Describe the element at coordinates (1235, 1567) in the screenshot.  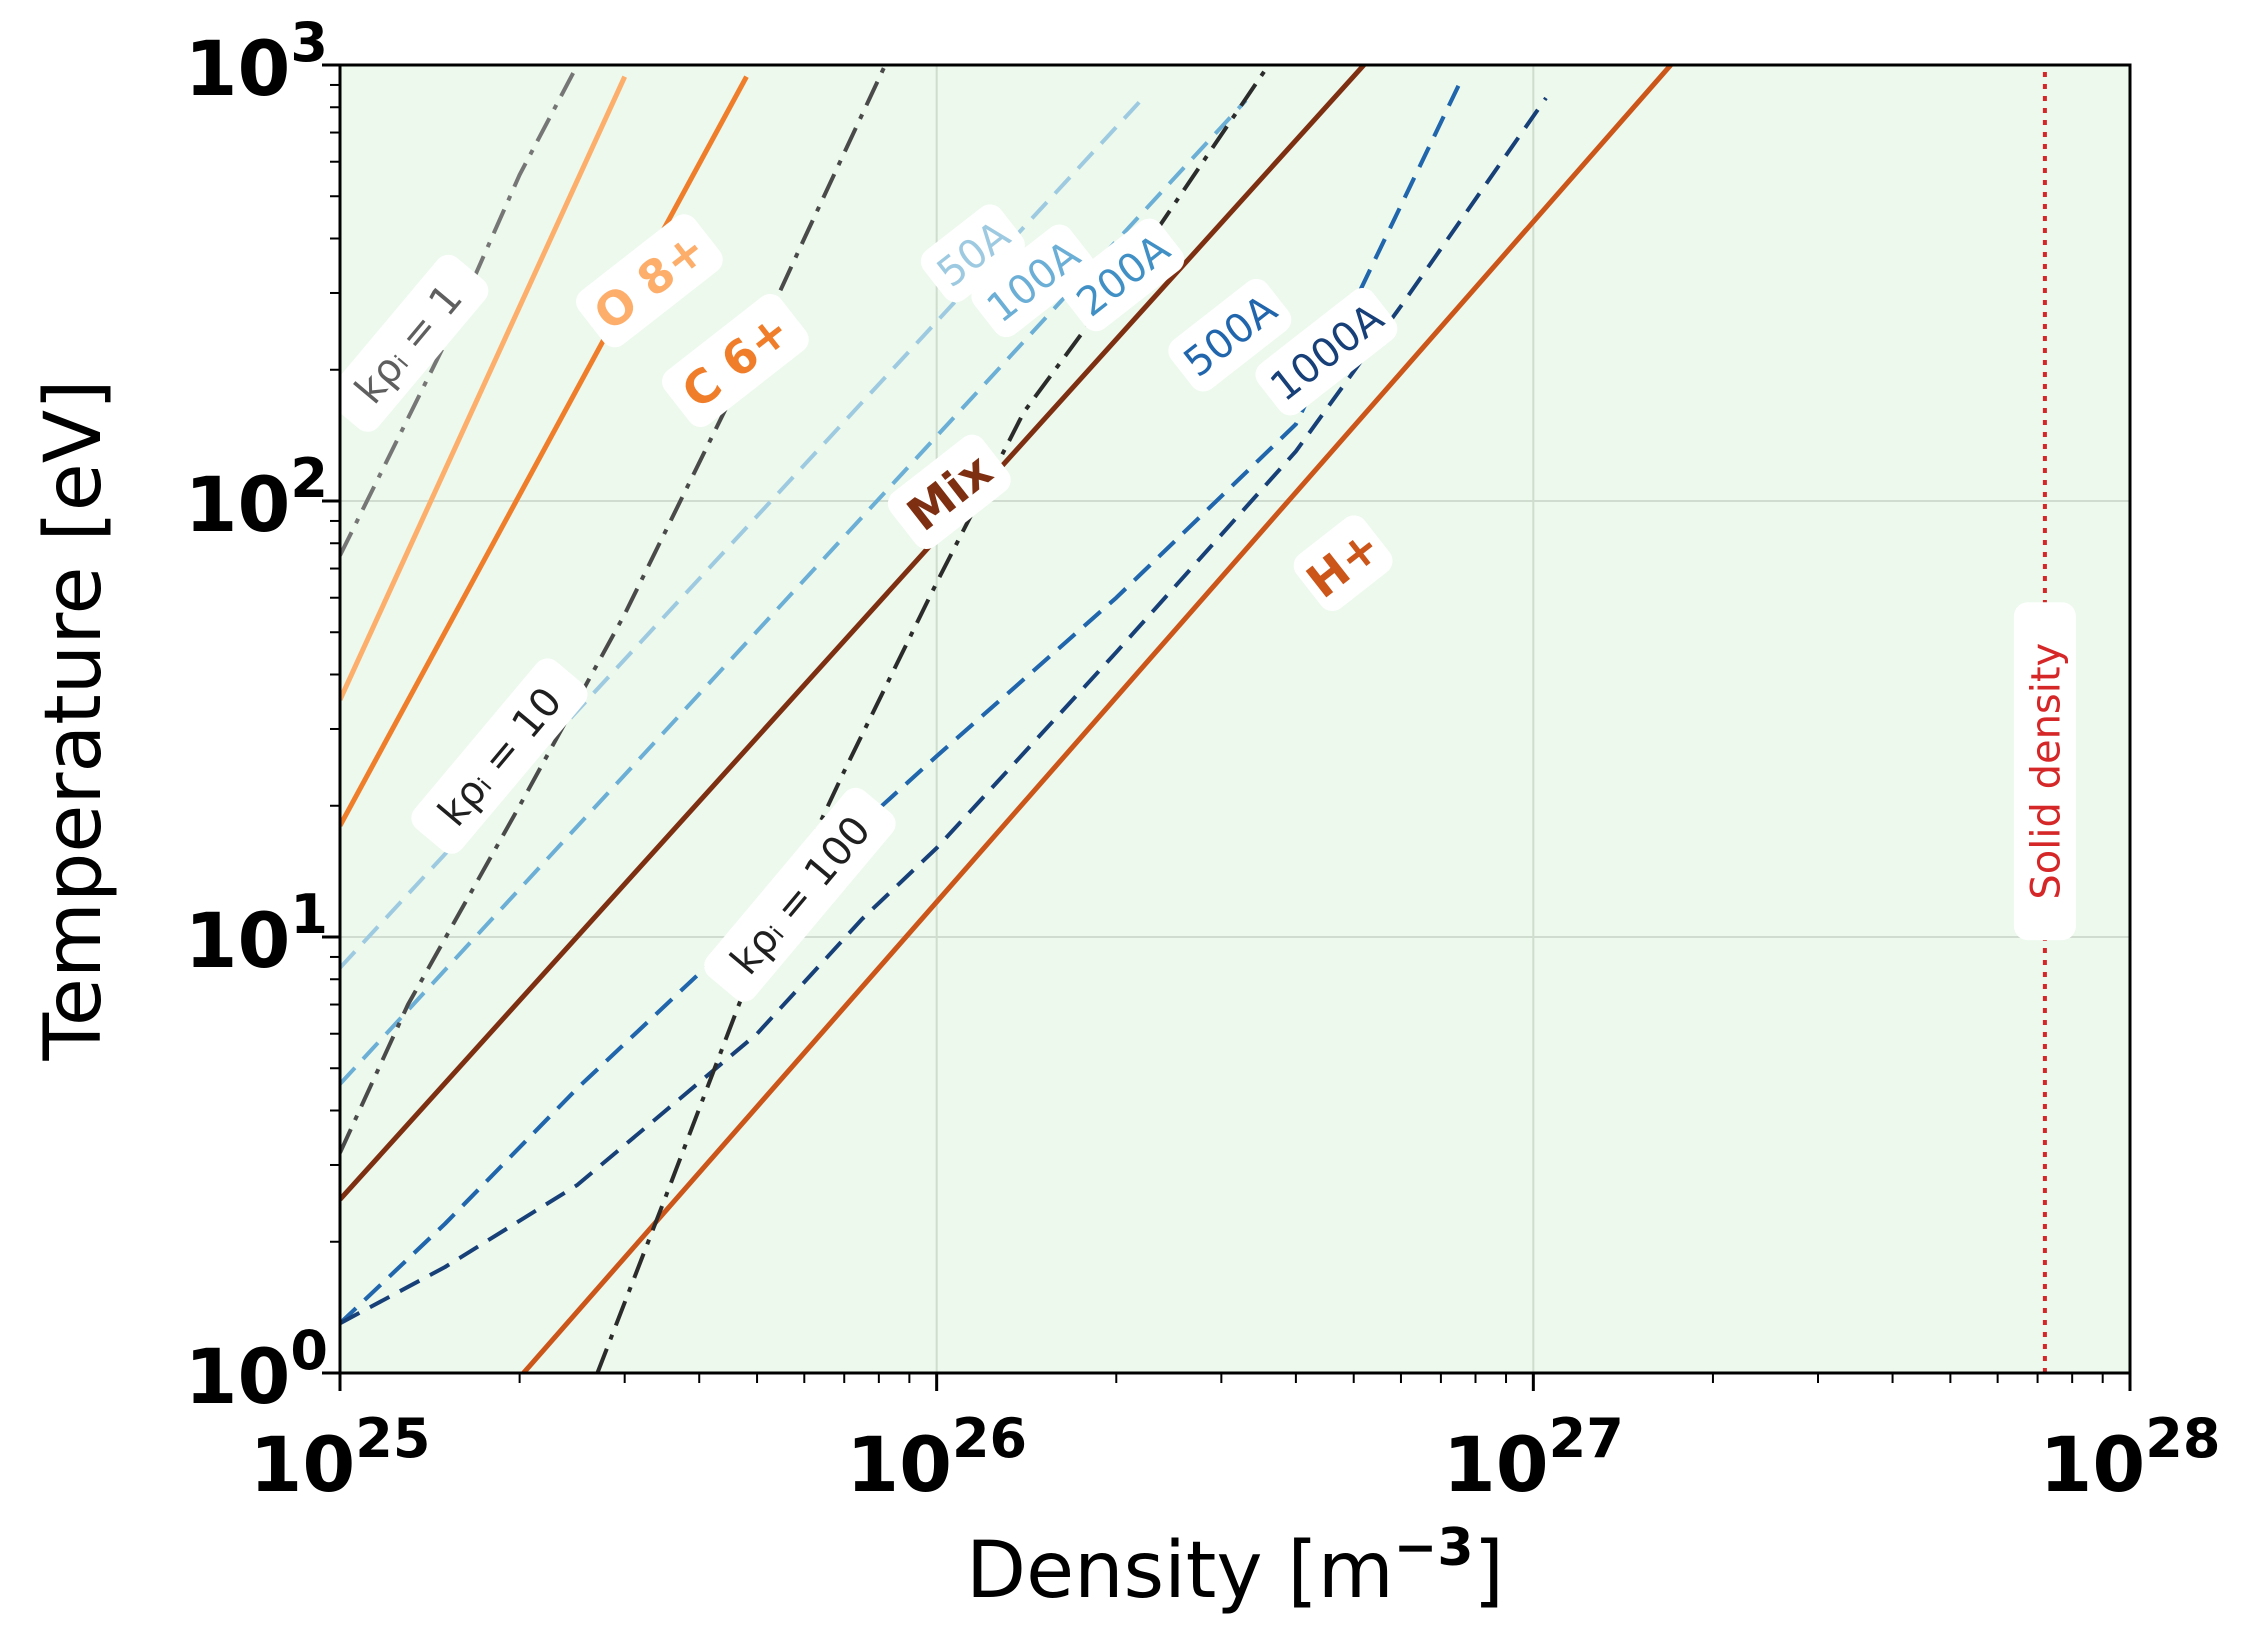
I see `x-axis-label: Density [m−3]` at that location.